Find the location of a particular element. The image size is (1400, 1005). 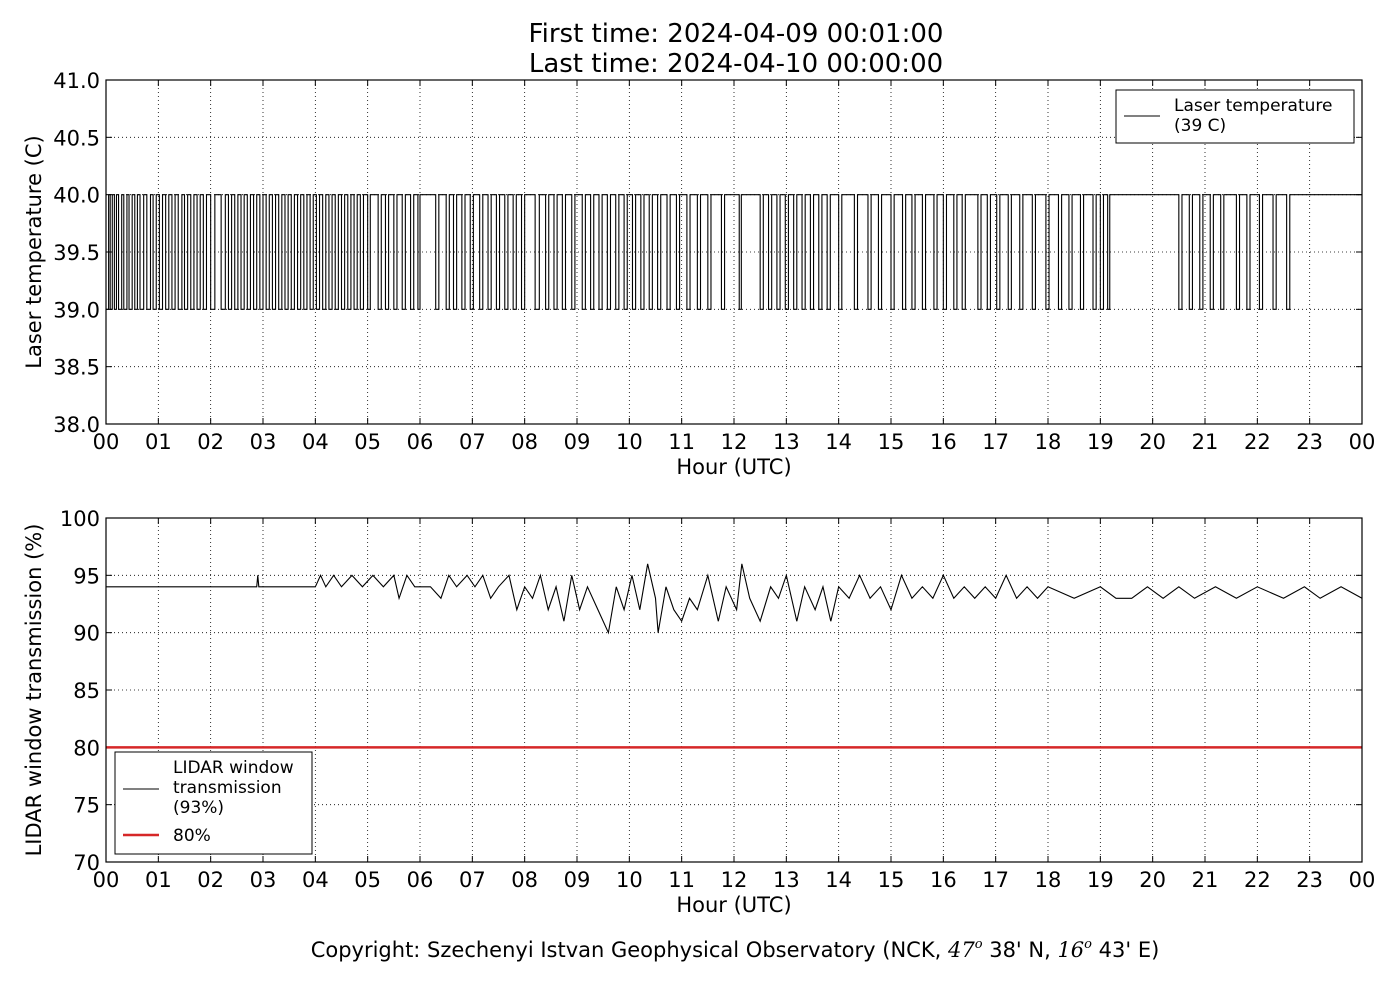

legend-label-line2: (39 C) is located at coordinates (1200, 126).